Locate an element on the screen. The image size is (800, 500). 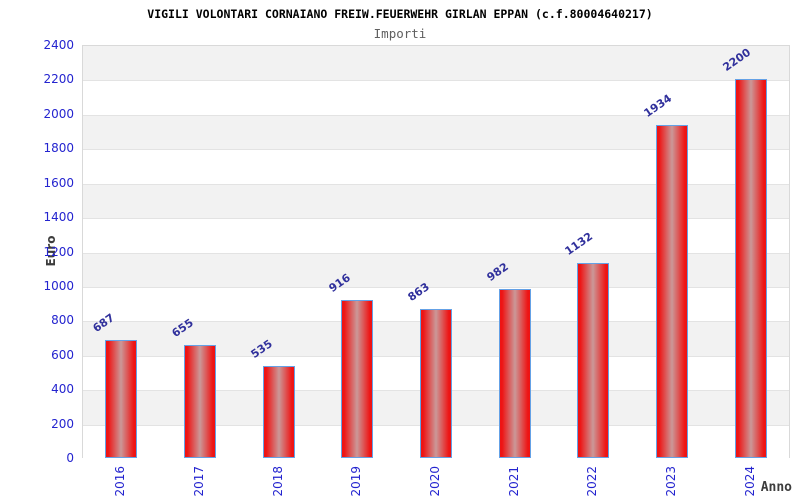
x-tick-label: 2023 is located at coordinates (671, 481).